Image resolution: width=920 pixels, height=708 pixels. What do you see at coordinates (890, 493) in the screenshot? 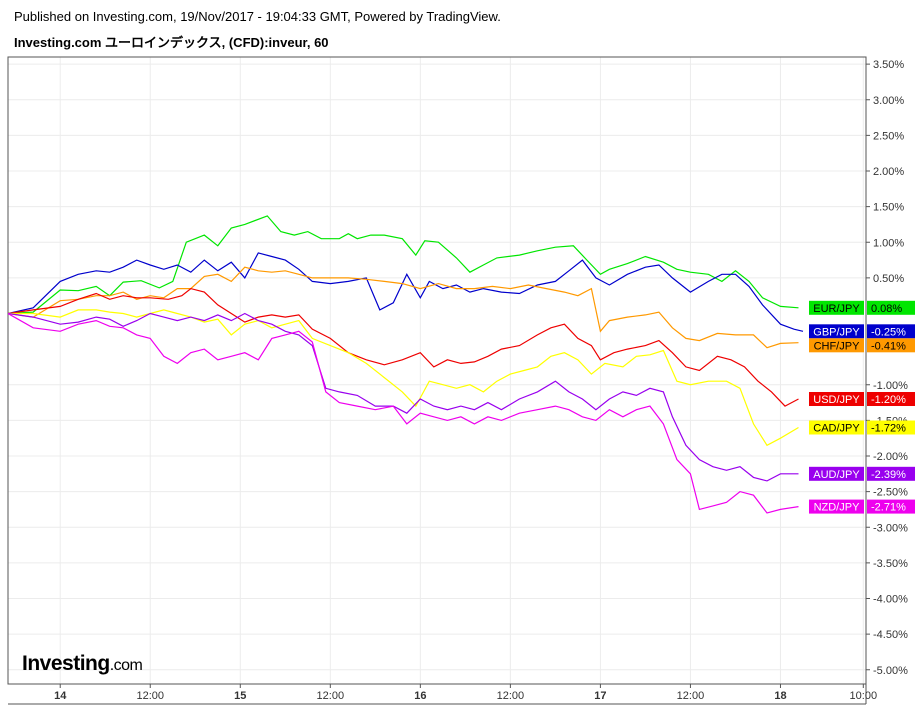
I see `y-tick-label: -2.50%` at bounding box center [890, 493].